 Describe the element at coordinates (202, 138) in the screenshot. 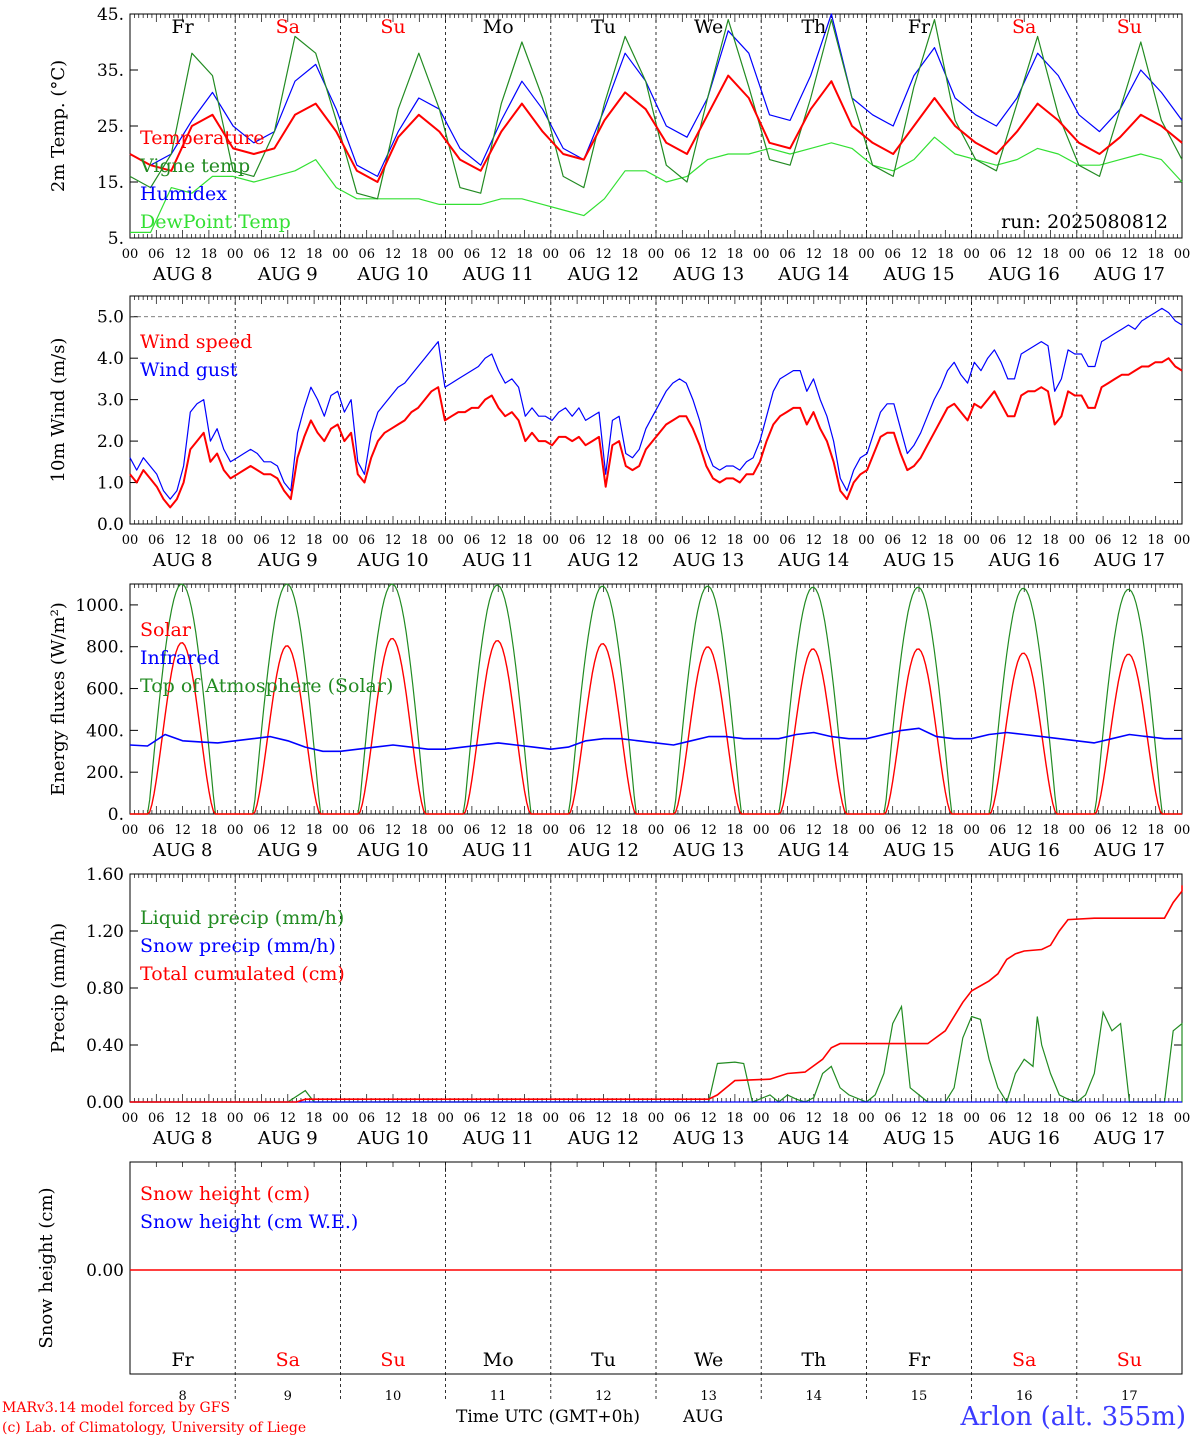

I see `temp-legend-temperature: Temperature` at that location.